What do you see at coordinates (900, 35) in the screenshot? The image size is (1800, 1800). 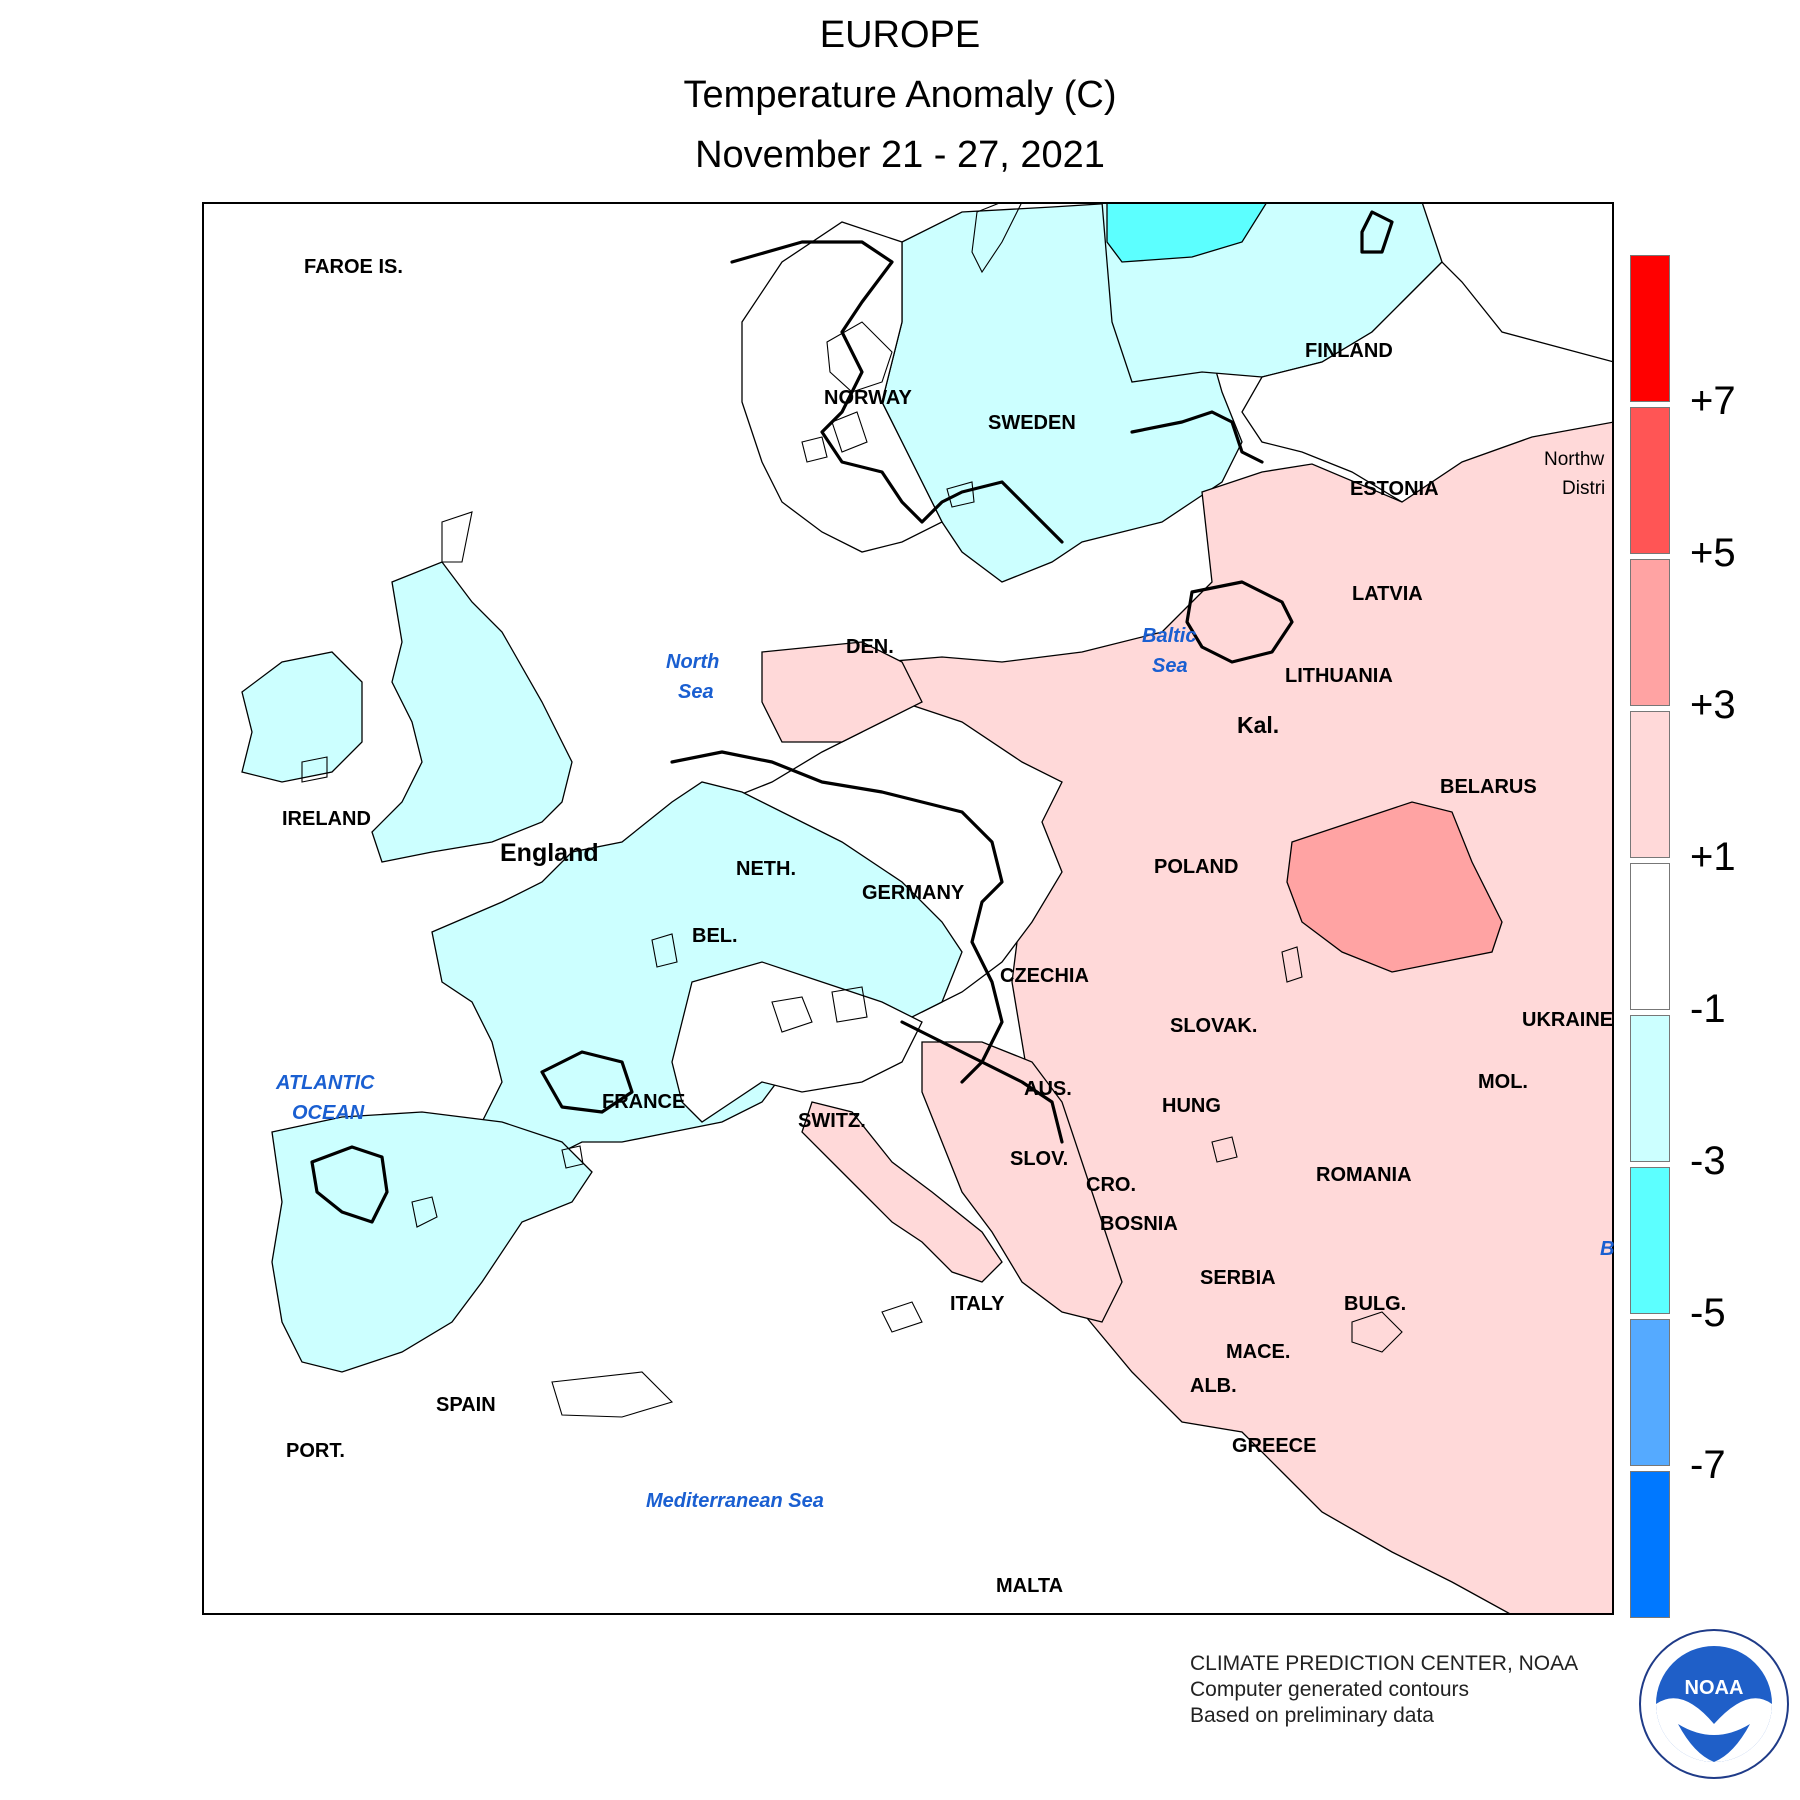 I see `title-region: EUROPE` at bounding box center [900, 35].